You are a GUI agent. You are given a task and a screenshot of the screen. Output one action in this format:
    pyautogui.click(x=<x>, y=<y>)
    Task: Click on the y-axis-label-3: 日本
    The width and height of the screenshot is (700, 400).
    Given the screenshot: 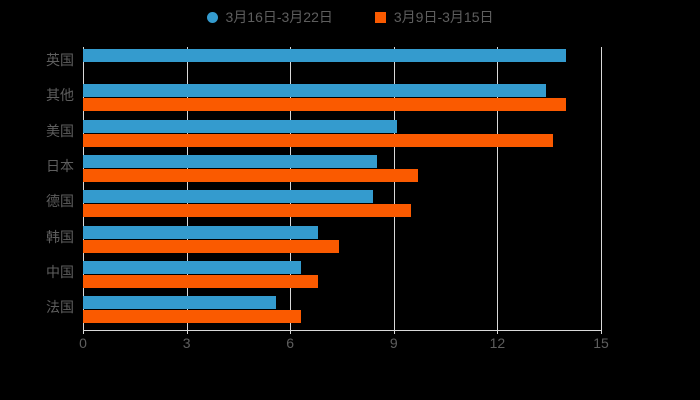 What is the action you would take?
    pyautogui.click(x=60, y=166)
    